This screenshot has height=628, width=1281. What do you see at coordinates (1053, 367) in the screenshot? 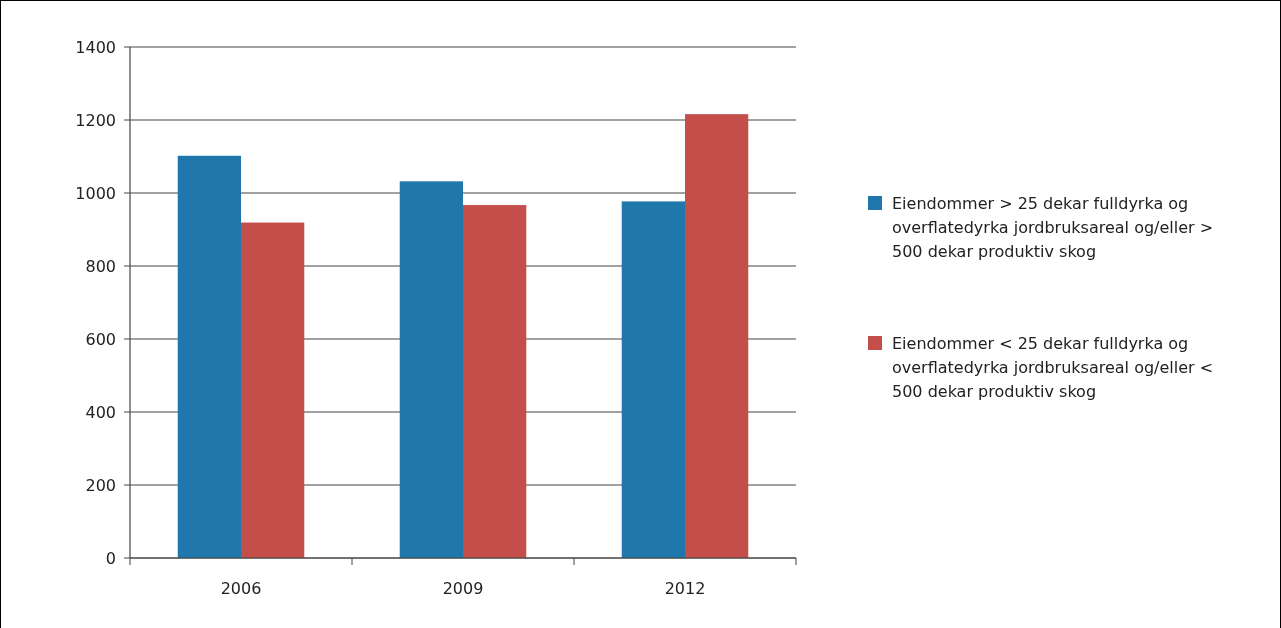
I see `legend-label: Eiendommer < 25 dekar fulldyrka og overflatedyrka jordbruksareal og/eller < 500 dekar produktiv skog` at bounding box center [1053, 367].